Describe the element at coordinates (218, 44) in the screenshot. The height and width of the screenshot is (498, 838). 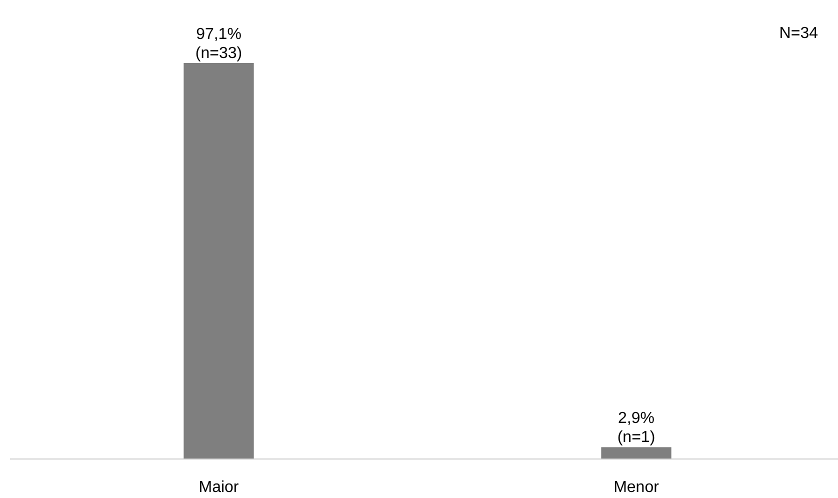
I see `data-label: 97,1% (n=33)` at that location.